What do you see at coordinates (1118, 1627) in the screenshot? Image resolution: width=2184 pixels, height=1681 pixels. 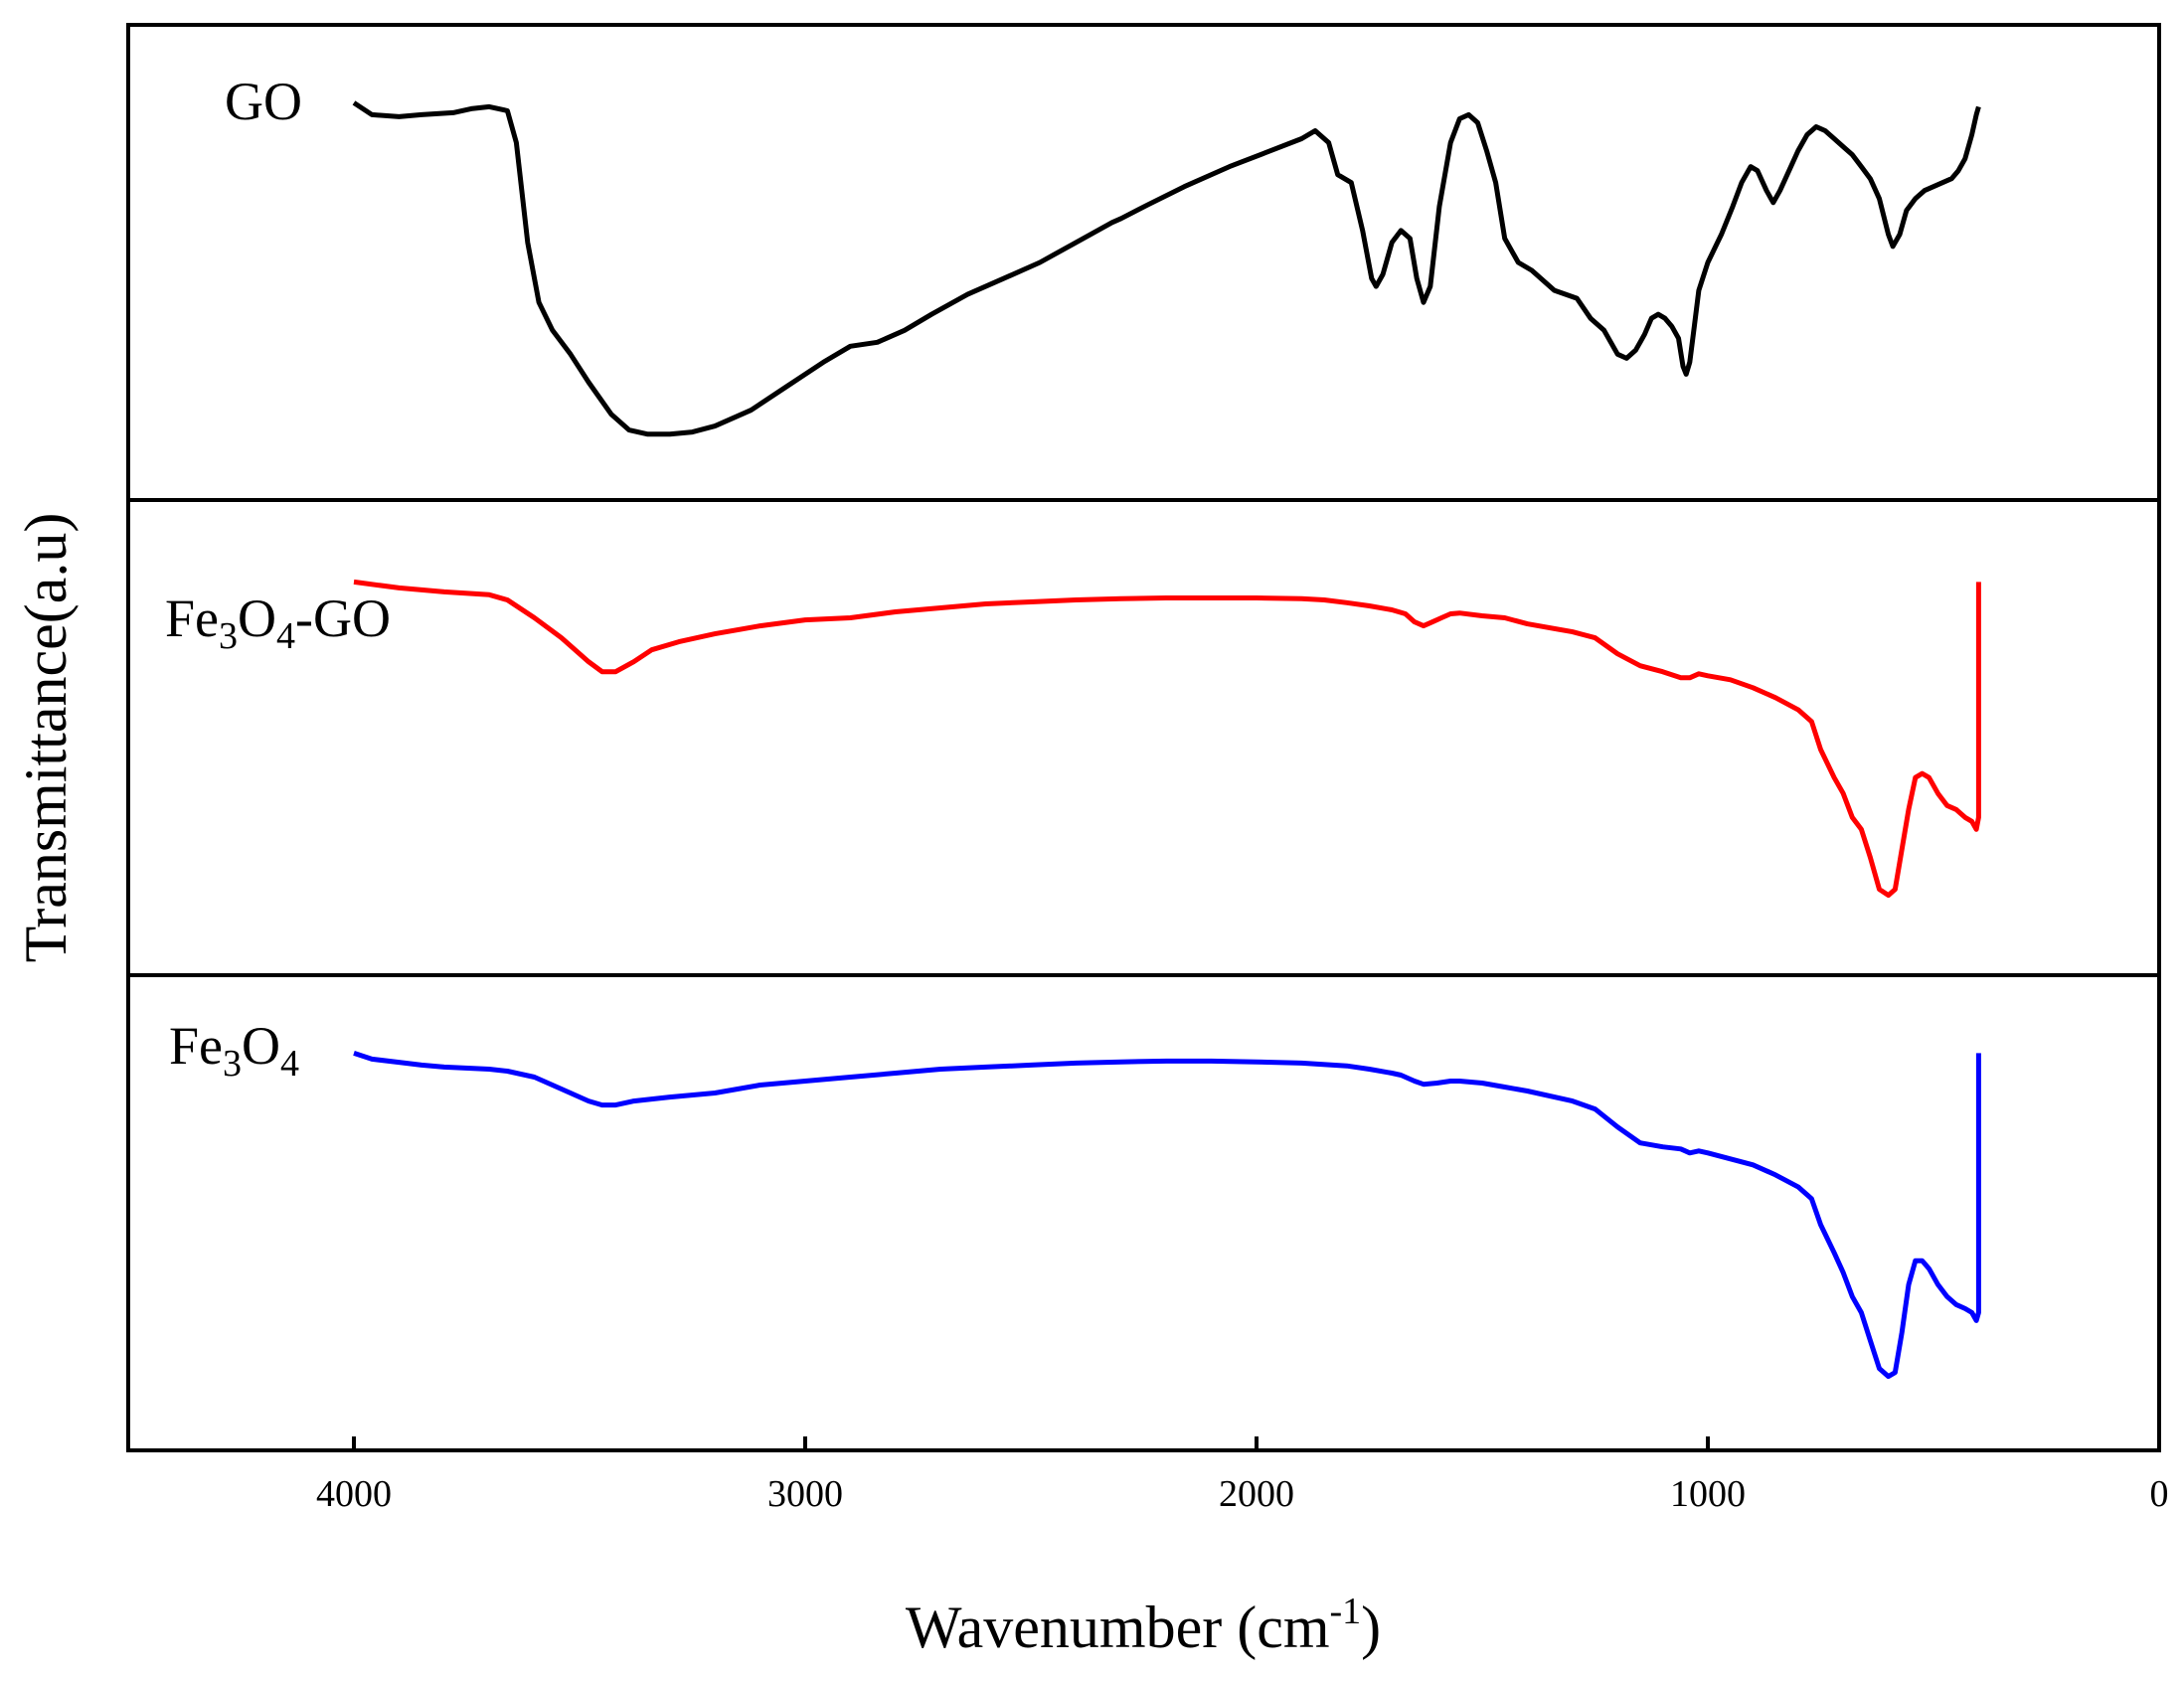 I see `x-axis-title-main: Wavenumber (cm` at bounding box center [1118, 1627].